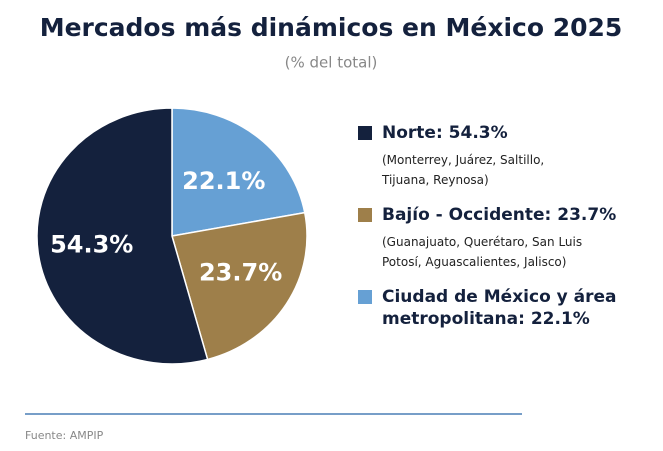 This screenshot has height=451, width=663. Describe the element at coordinates (482, 242) in the screenshot. I see `detail-line: (Guanajuato, Querétaro, San Luis` at that location.